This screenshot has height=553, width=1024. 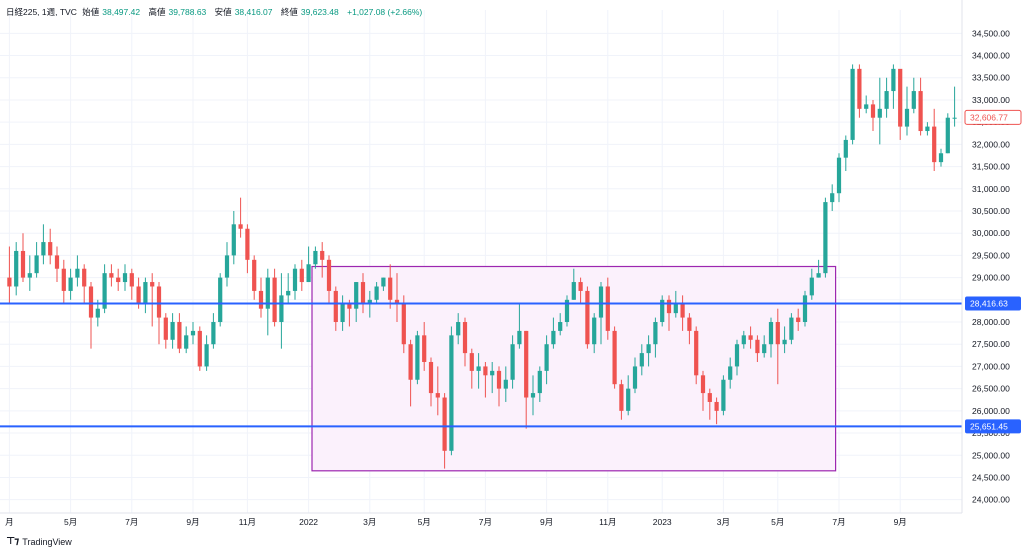 I want to click on x-tick-label: 2022, so click(x=308, y=522).